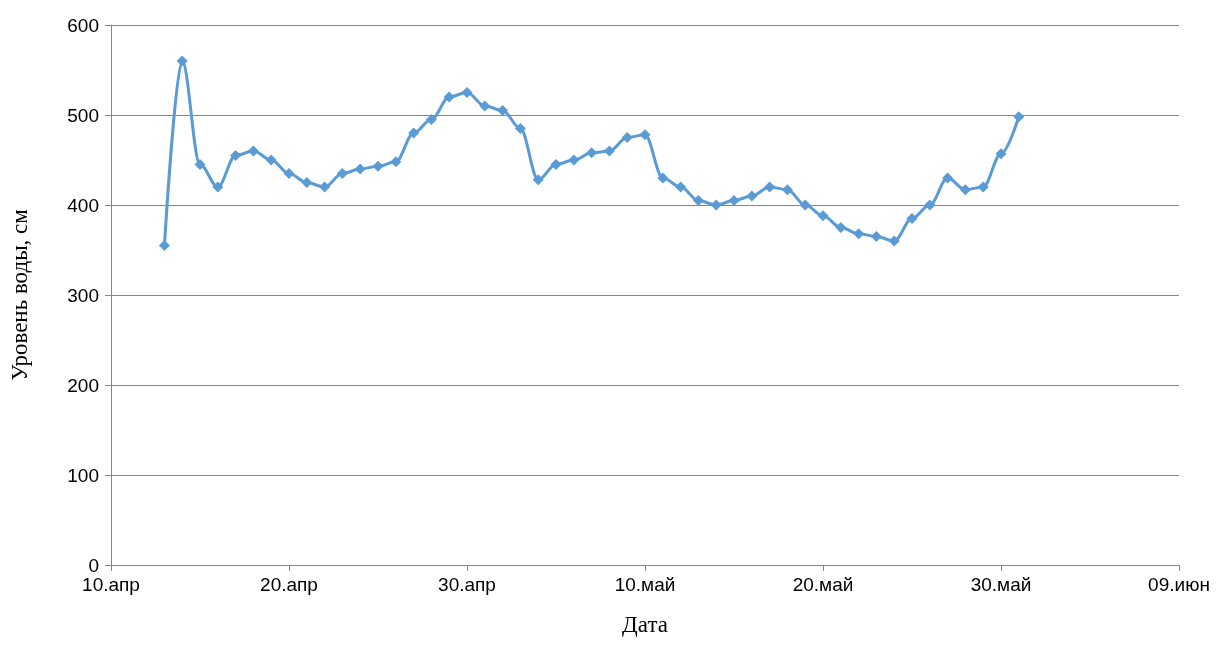 The image size is (1222, 653). I want to click on y-tick-label: 400, so click(83, 205).